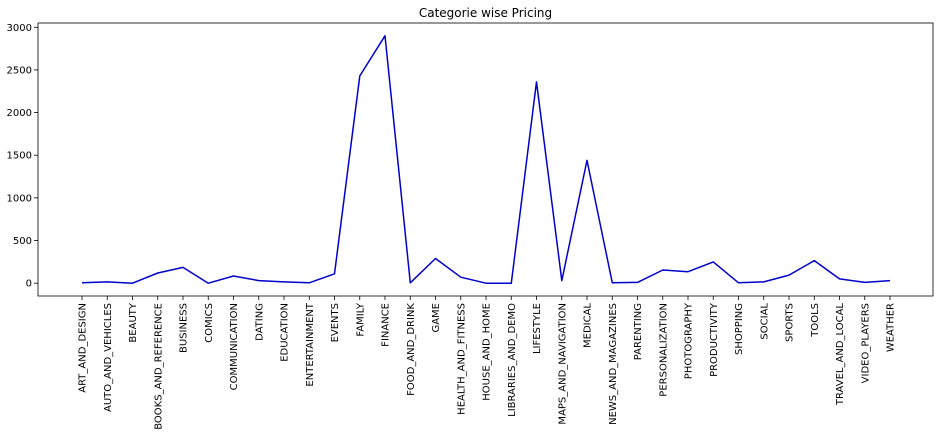 This screenshot has width=939, height=435. Describe the element at coordinates (22, 241) in the screenshot. I see `y-tick-label: 500` at that location.